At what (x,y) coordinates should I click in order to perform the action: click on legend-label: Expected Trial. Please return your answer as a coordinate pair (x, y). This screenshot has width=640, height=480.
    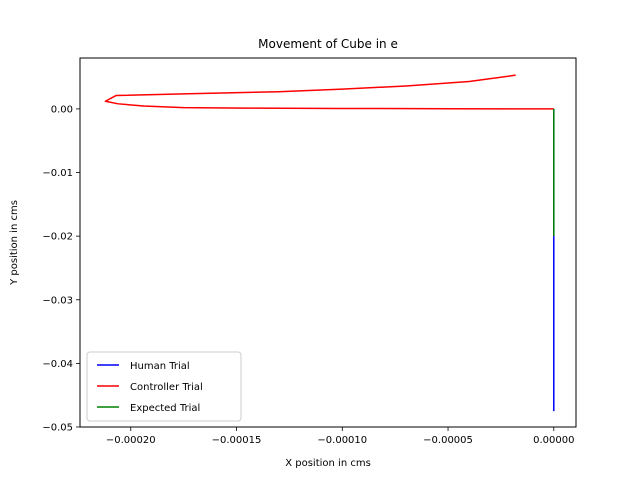
    Looking at the image, I should click on (165, 408).